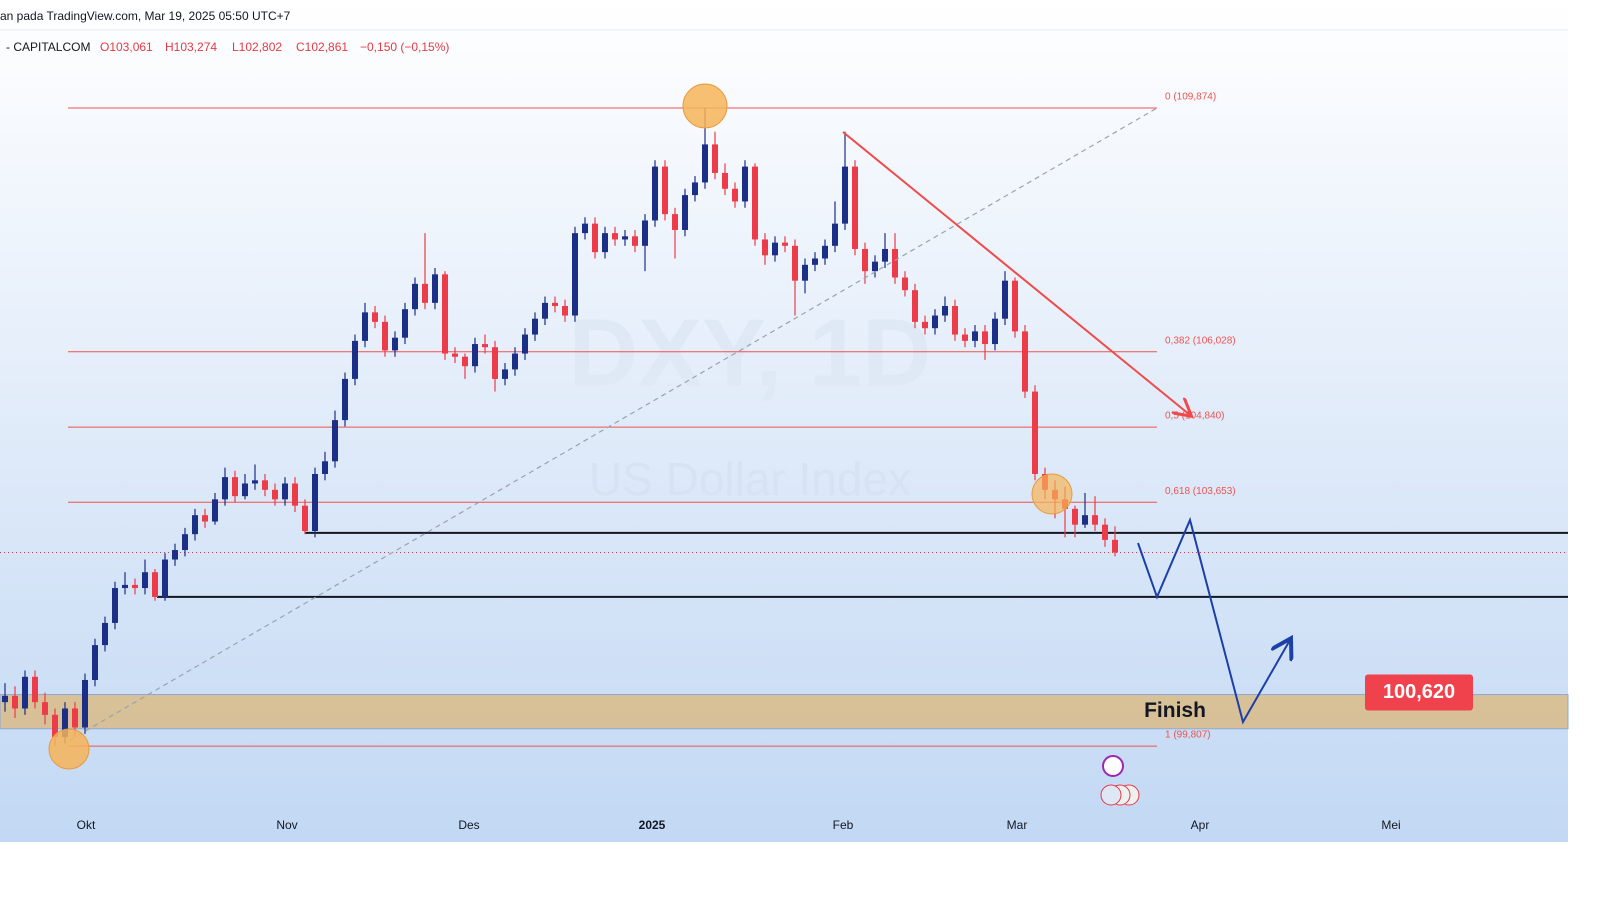 This screenshot has width=1600, height=905. Describe the element at coordinates (843, 825) in the screenshot. I see `x-tick-label: Feb` at that location.